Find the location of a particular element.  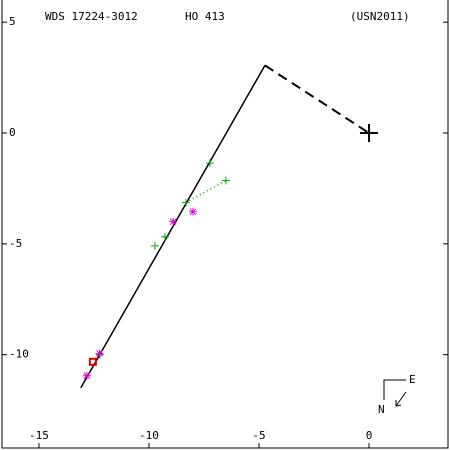

reference: (USN2011) is located at coordinates (380, 16).